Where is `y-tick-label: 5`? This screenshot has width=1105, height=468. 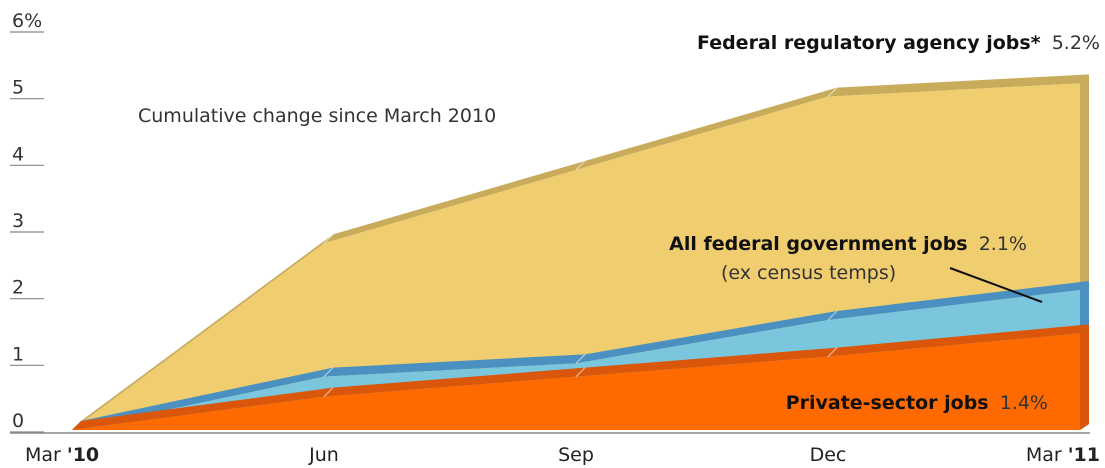 y-tick-label: 5 is located at coordinates (18, 88).